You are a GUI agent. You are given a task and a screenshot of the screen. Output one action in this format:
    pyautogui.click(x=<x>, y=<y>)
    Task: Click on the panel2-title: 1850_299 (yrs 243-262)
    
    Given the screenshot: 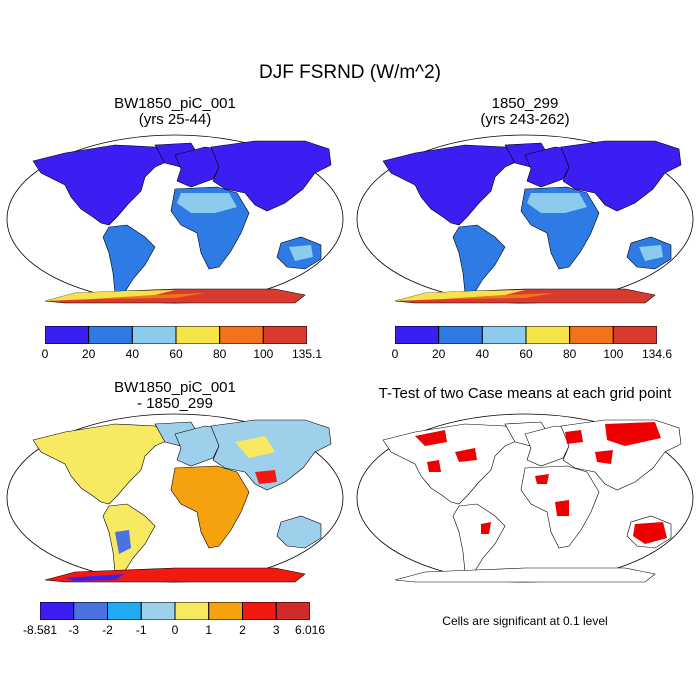 What is the action you would take?
    pyautogui.click(x=525, y=112)
    